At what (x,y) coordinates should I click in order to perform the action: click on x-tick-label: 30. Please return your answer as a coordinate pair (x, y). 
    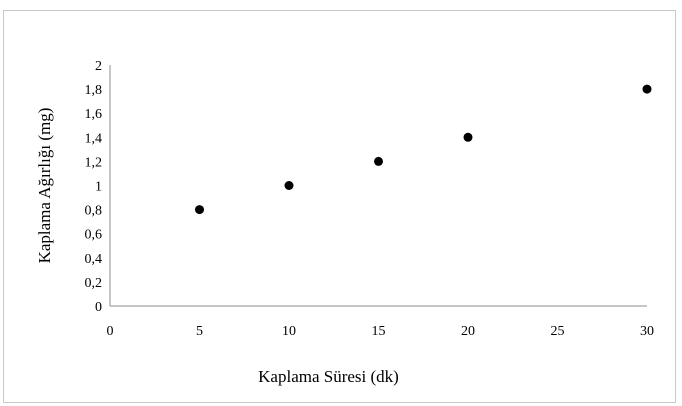
    Looking at the image, I should click on (647, 331).